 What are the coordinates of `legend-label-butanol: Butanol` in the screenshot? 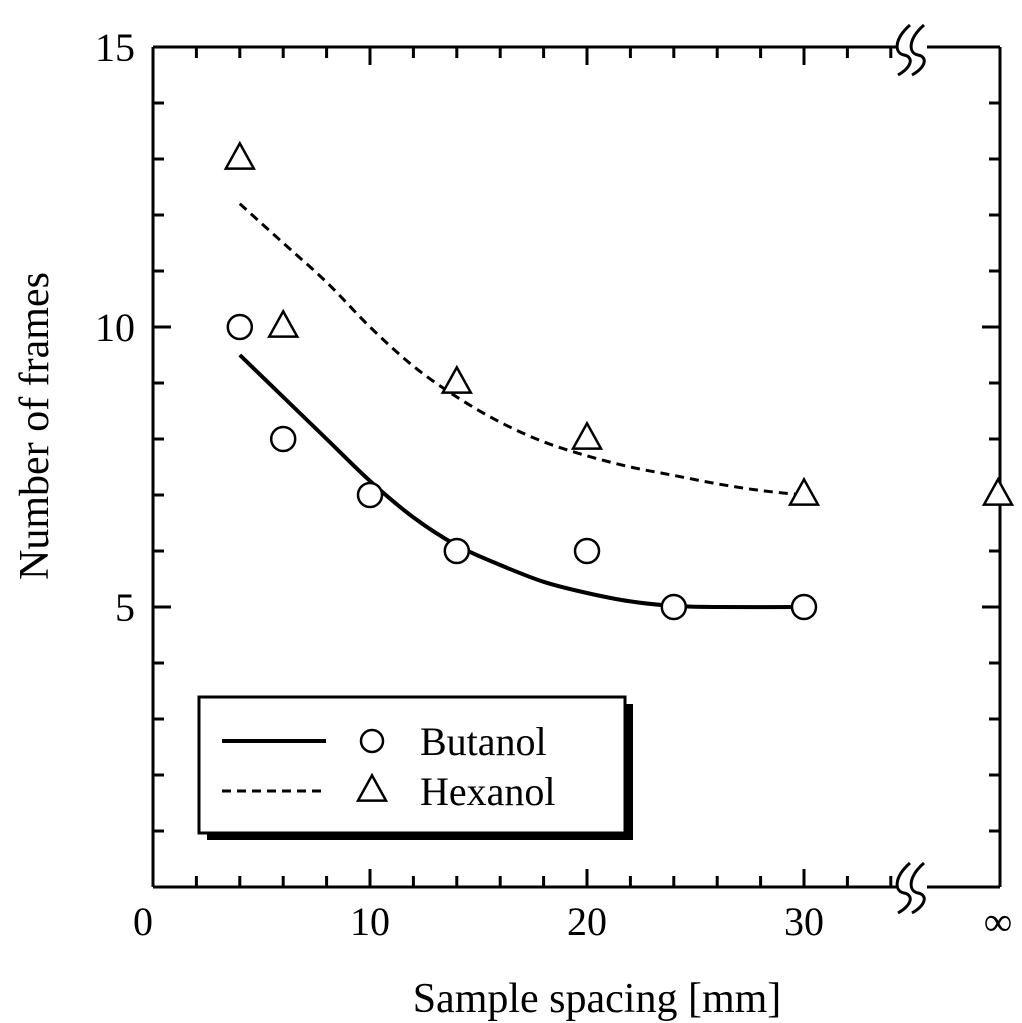 It's located at (483, 741).